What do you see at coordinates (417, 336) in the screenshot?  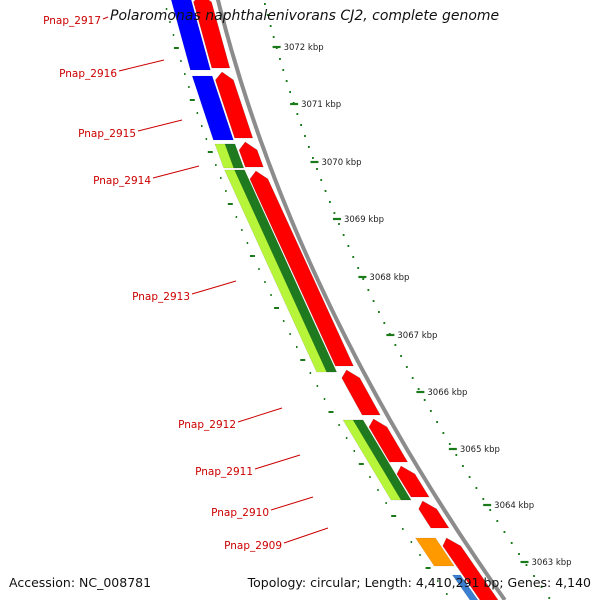 I see `scale-label: 3067 kbp` at bounding box center [417, 336].